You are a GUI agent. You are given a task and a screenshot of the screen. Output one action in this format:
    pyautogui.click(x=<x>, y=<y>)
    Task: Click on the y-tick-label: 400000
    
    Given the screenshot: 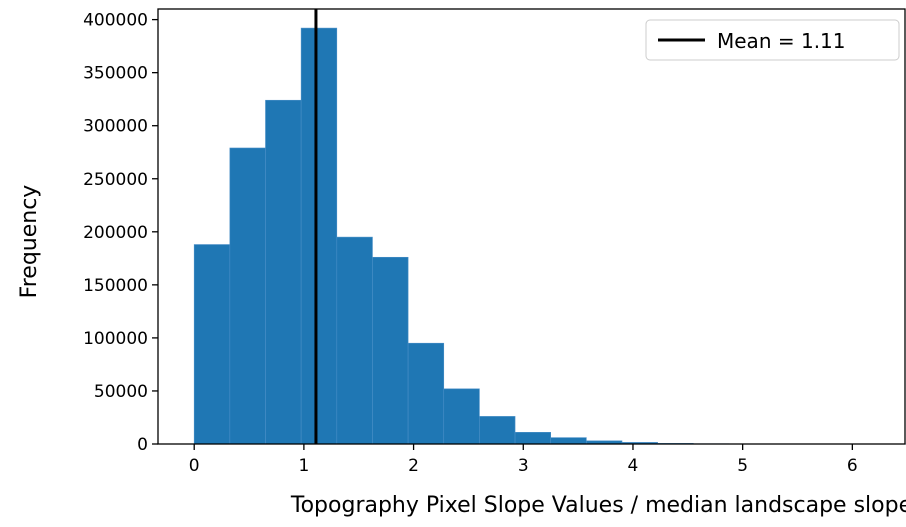 What is the action you would take?
    pyautogui.click(x=115, y=21)
    